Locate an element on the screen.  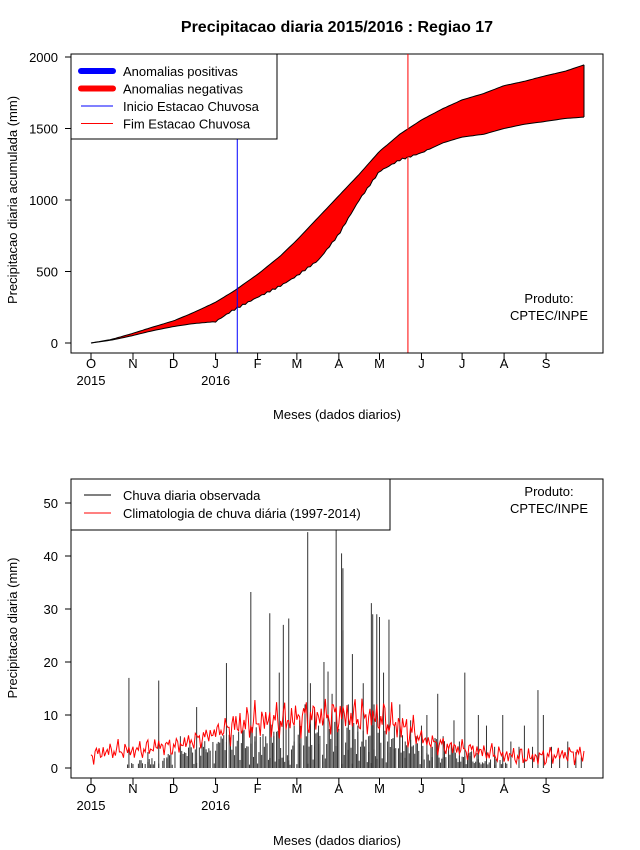
climatology-daily-line is located at coordinates (337, 732).